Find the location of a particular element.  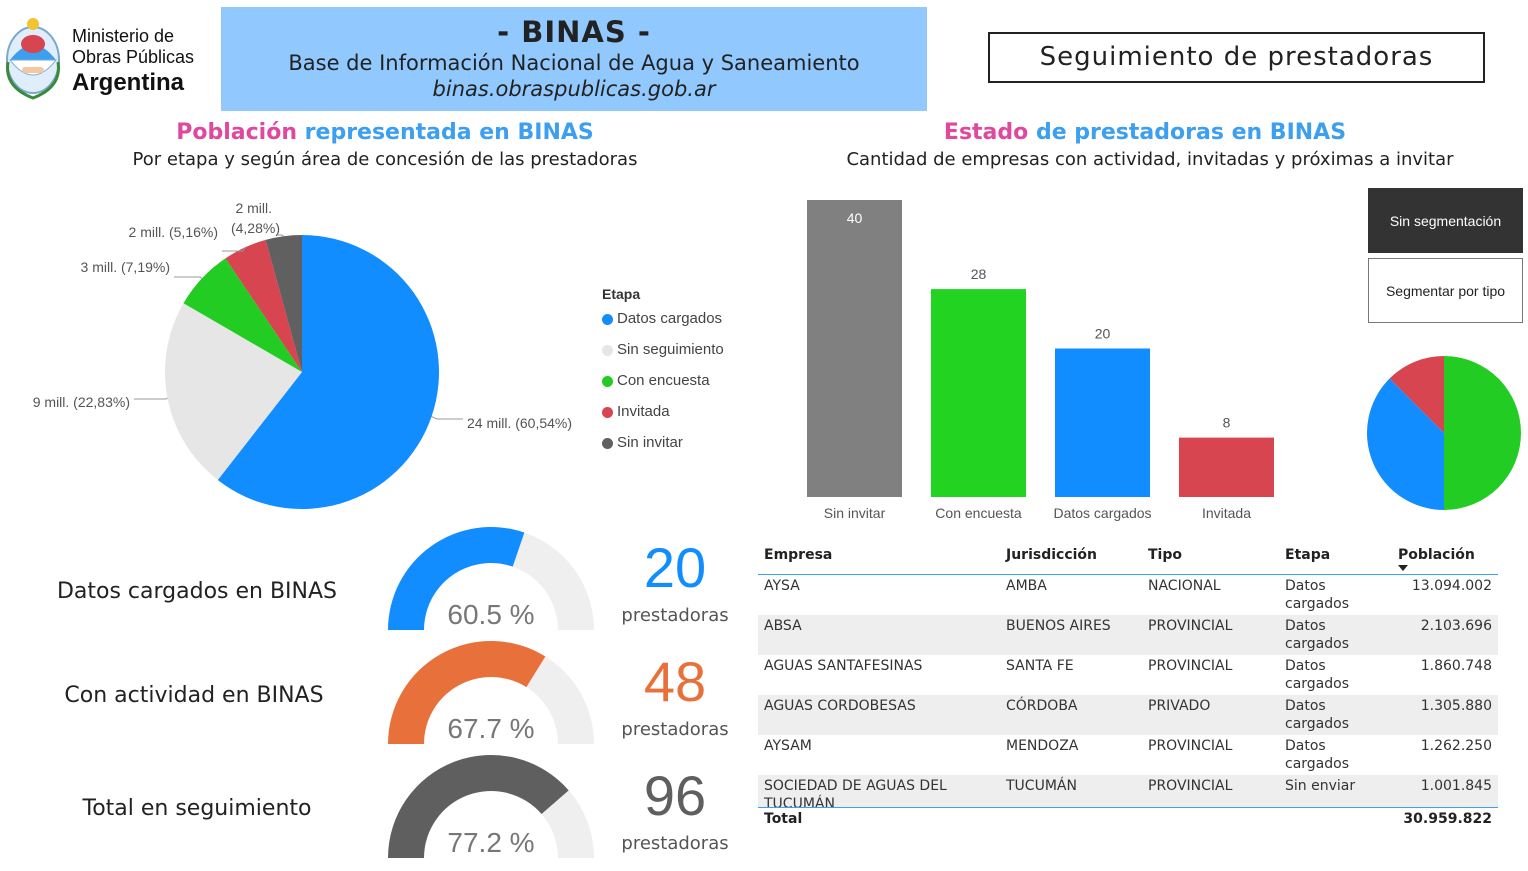

pie-title-part1: Población is located at coordinates (236, 132).